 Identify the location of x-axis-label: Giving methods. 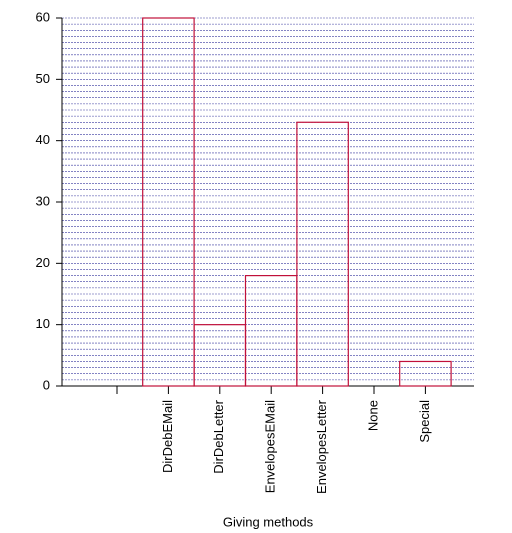
(268, 521).